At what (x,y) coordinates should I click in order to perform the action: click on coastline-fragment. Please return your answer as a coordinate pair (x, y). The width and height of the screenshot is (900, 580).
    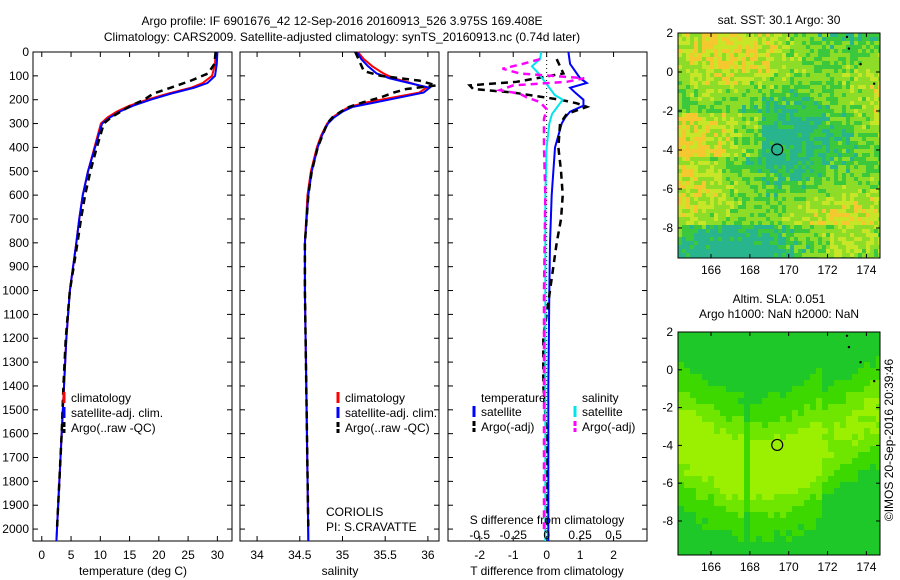
    Looking at the image, I should click on (849, 347).